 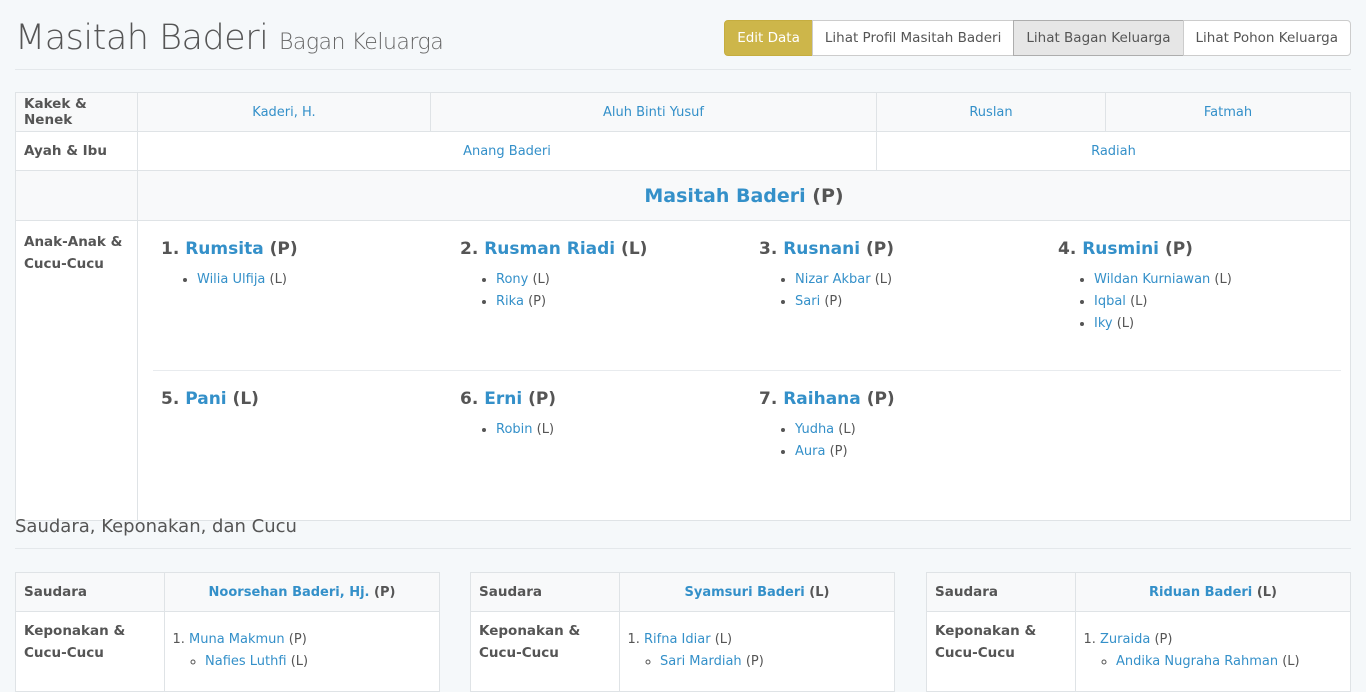 I want to click on child-card: 7. Raihana (P) Yudha (L) Aura (P), so click(x=900, y=445).